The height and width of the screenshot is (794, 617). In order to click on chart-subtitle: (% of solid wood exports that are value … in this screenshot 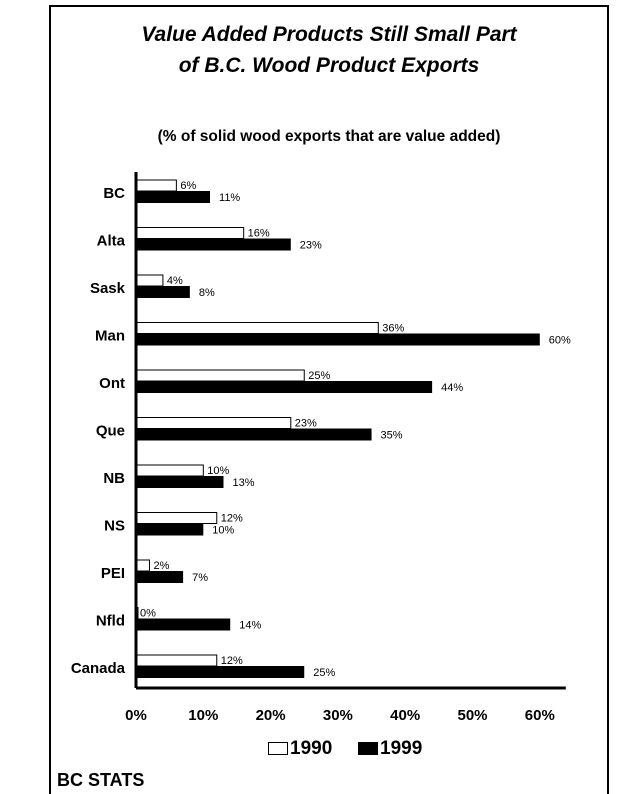, I will do `click(329, 136)`.